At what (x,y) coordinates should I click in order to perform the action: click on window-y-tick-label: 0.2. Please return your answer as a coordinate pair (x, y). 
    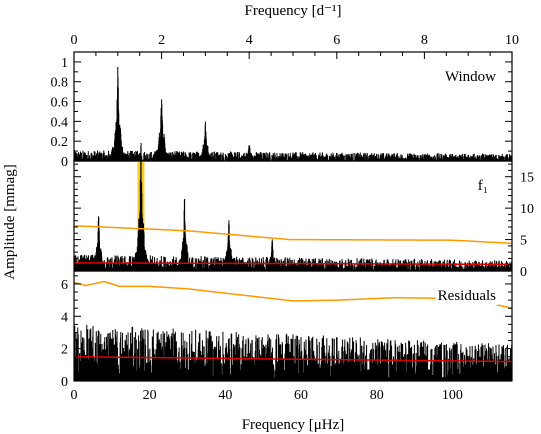
    Looking at the image, I should click on (60, 142).